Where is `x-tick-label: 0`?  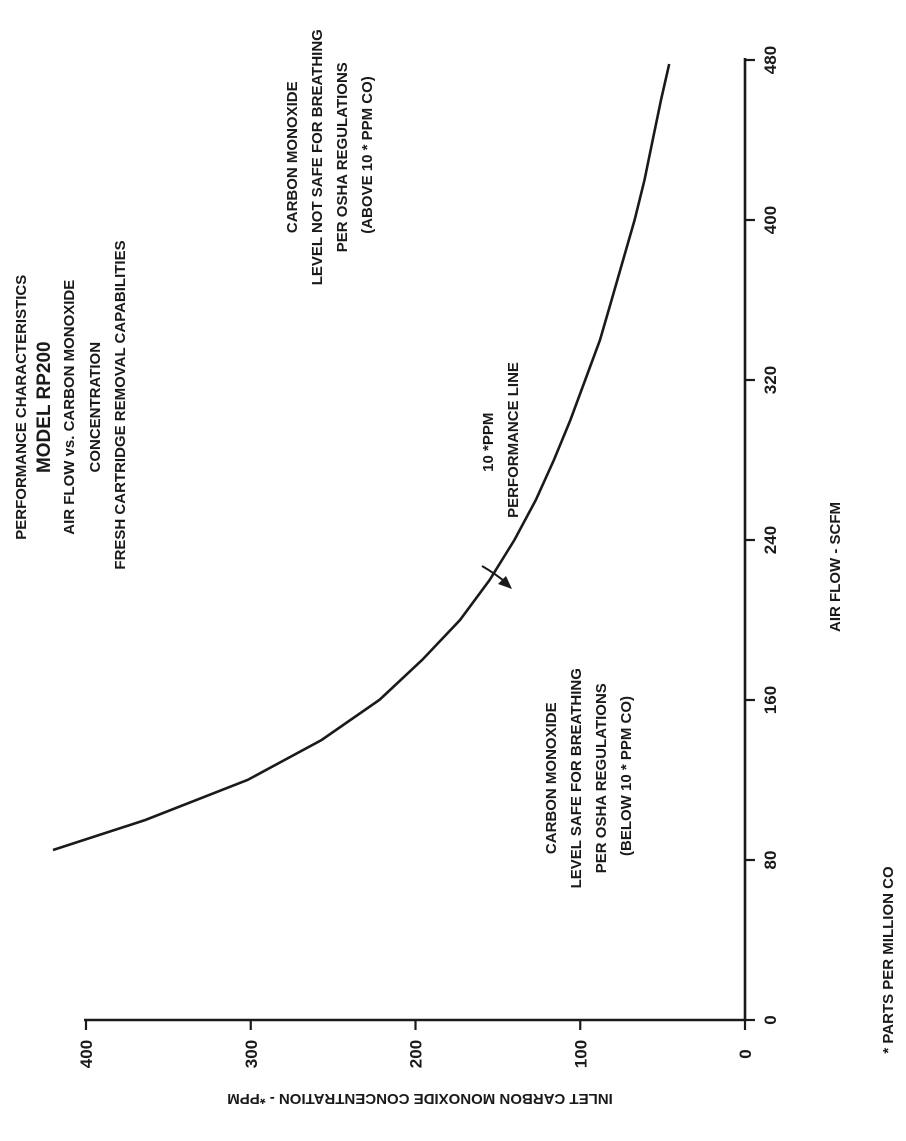 x-tick-label: 0 is located at coordinates (770, 1019).